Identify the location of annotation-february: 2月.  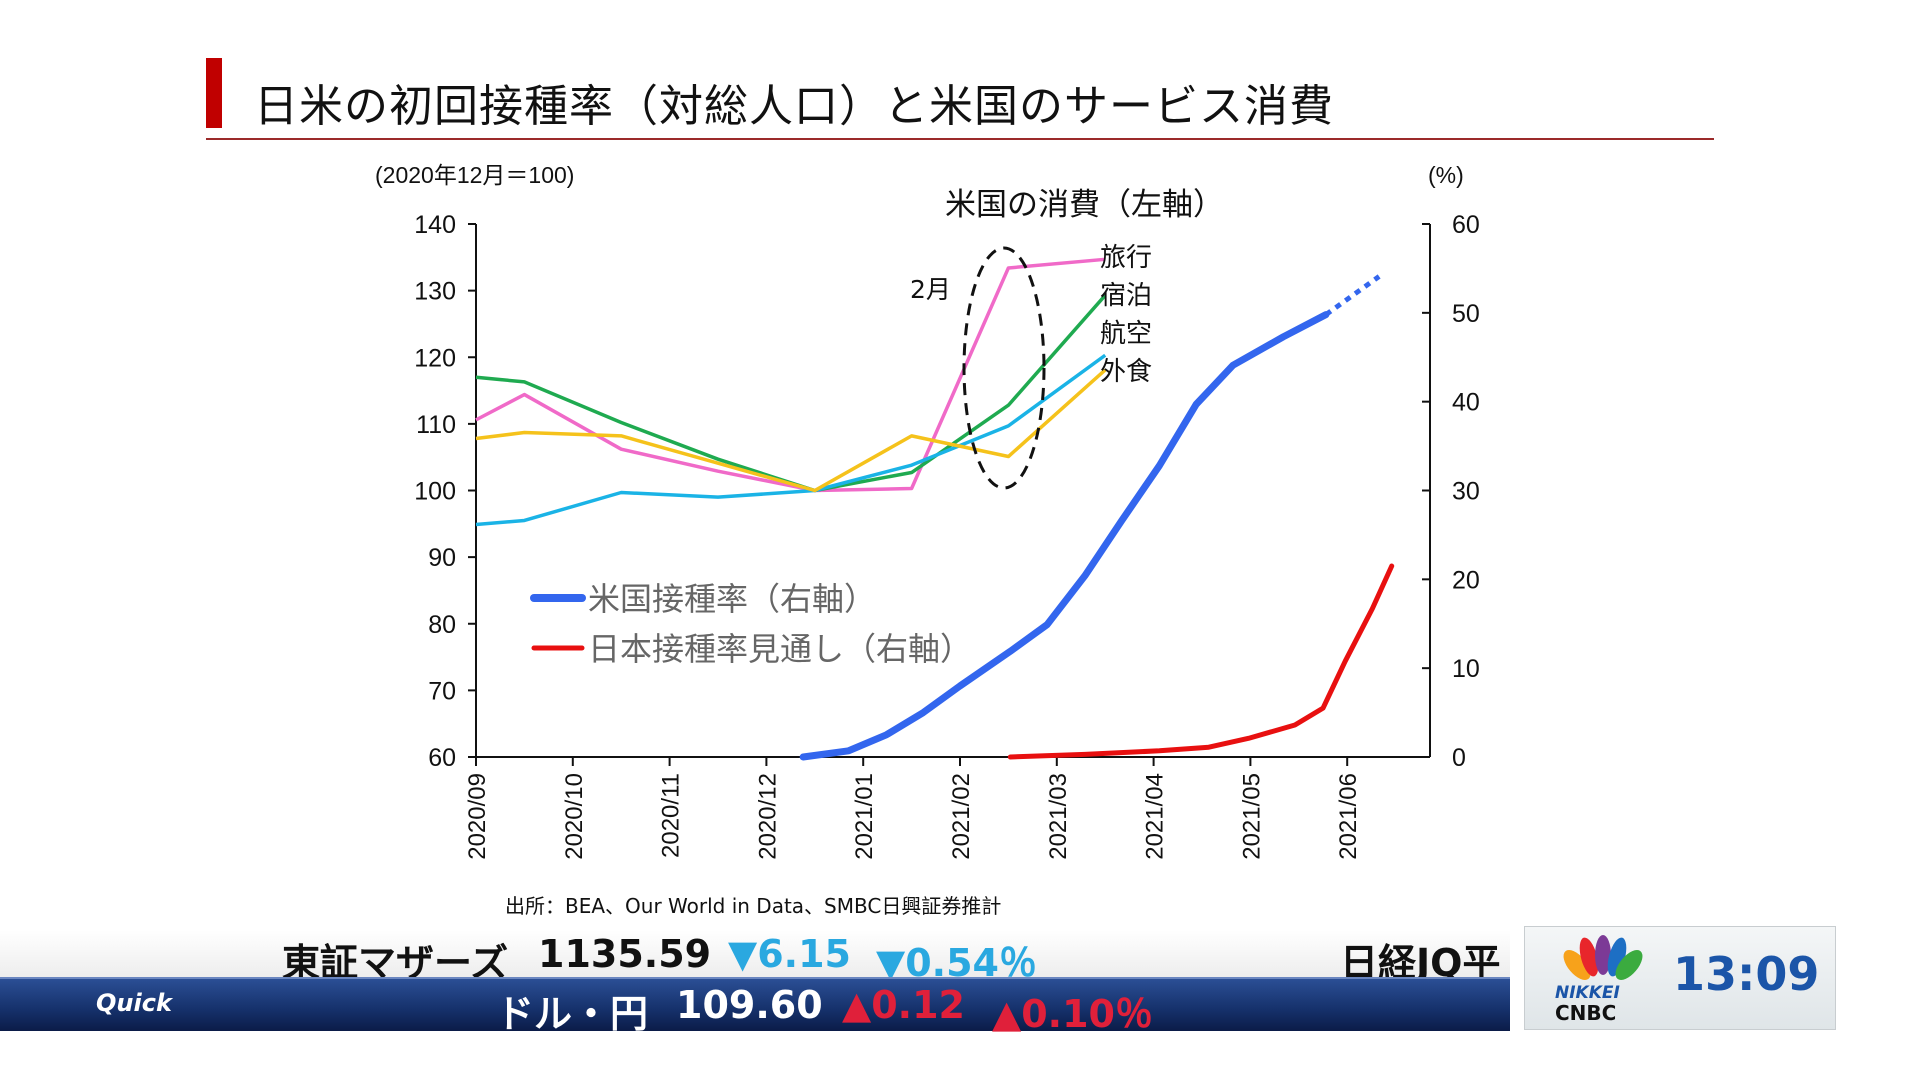
(930, 289).